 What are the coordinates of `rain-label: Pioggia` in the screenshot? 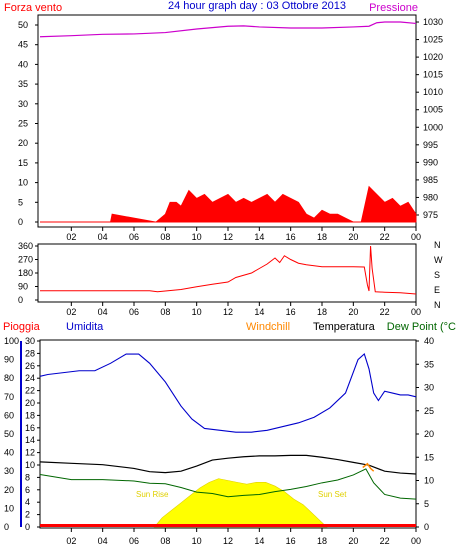 It's located at (22, 327).